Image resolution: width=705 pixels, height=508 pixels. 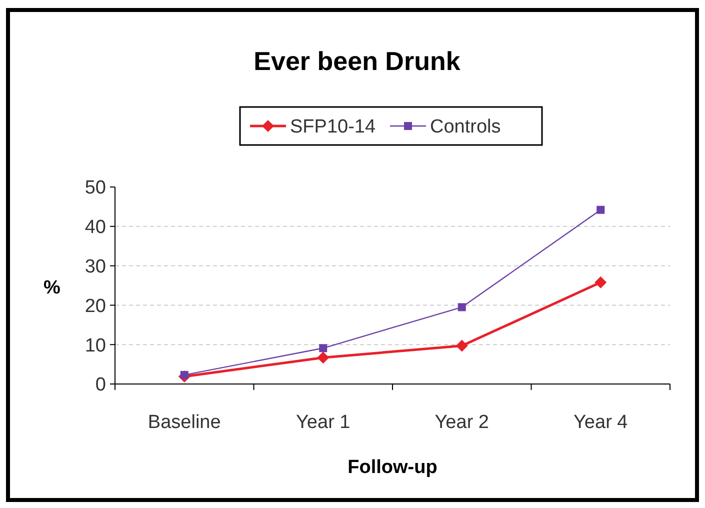 What do you see at coordinates (95, 227) in the screenshot?
I see `y-tick-label: 40` at bounding box center [95, 227].